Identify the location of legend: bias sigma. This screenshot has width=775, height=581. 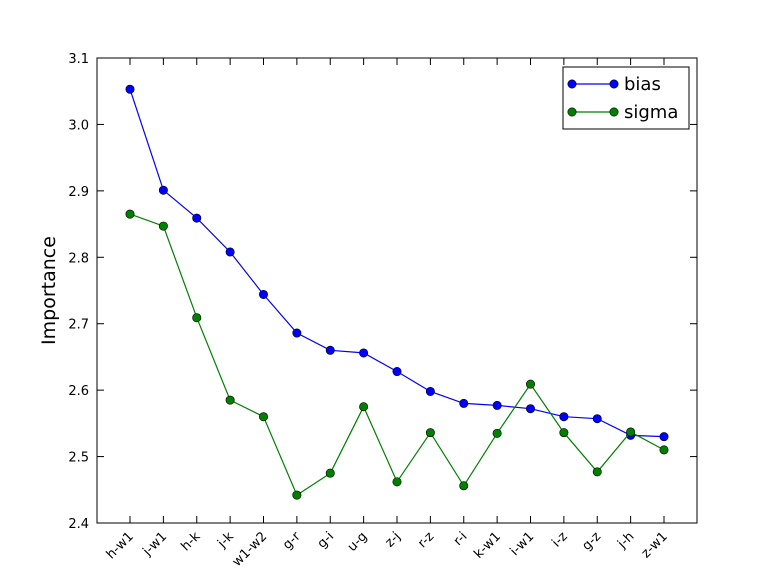
(626, 98).